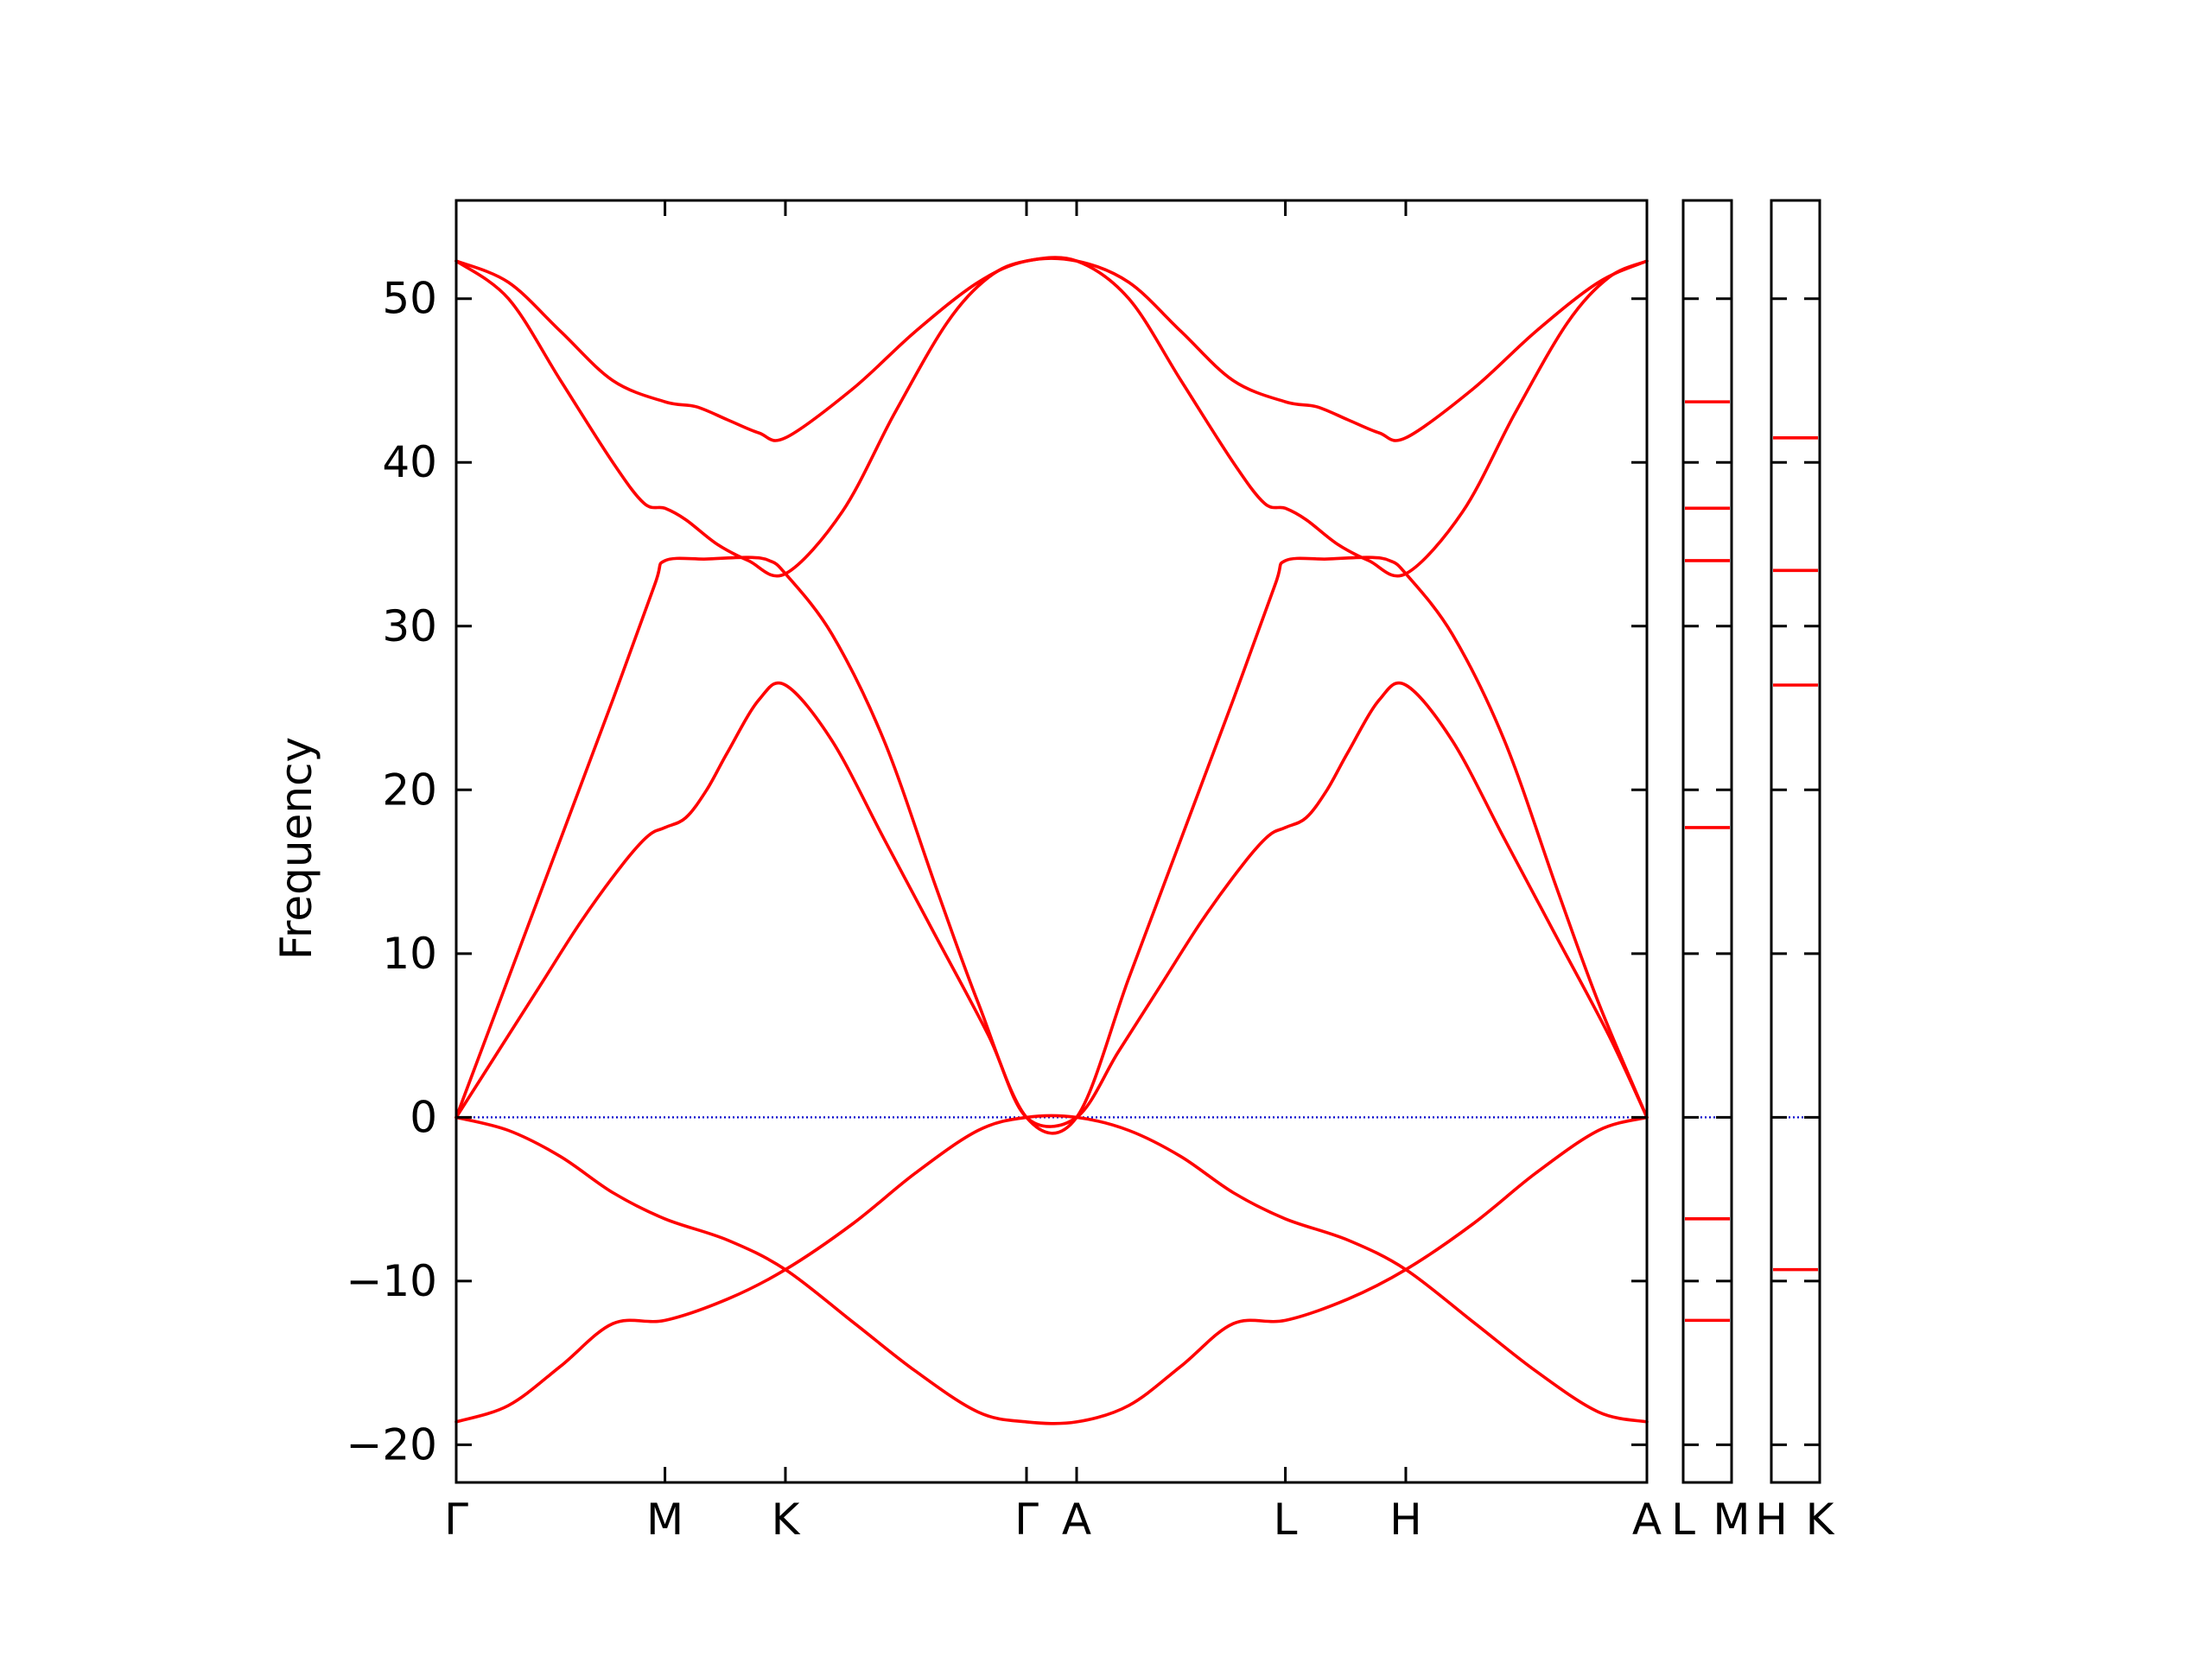 This screenshot has width=2212, height=1663. I want to click on x-path-label: M, so click(664, 1520).